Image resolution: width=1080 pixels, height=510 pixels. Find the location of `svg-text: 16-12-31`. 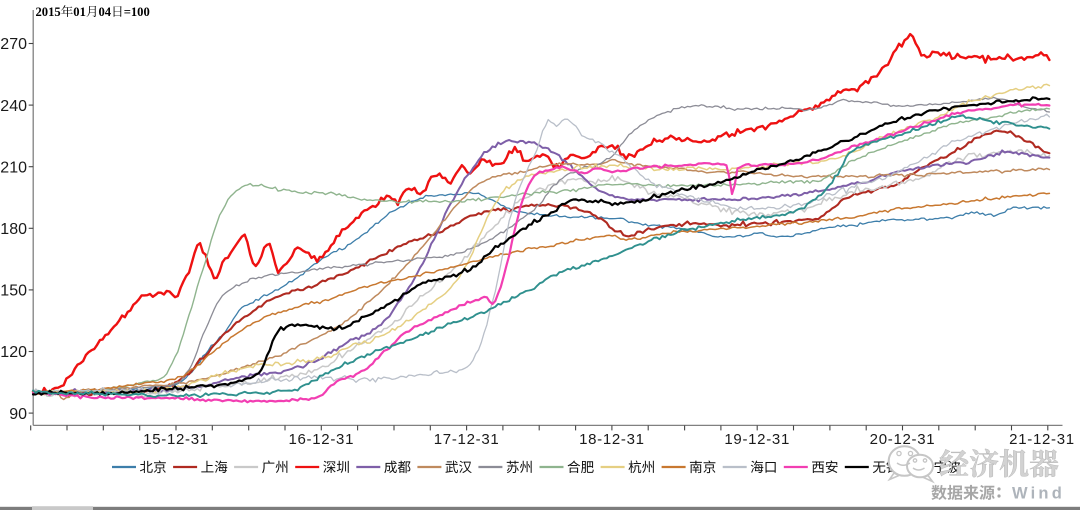

svg-text: 16-12-31 is located at coordinates (321, 439).